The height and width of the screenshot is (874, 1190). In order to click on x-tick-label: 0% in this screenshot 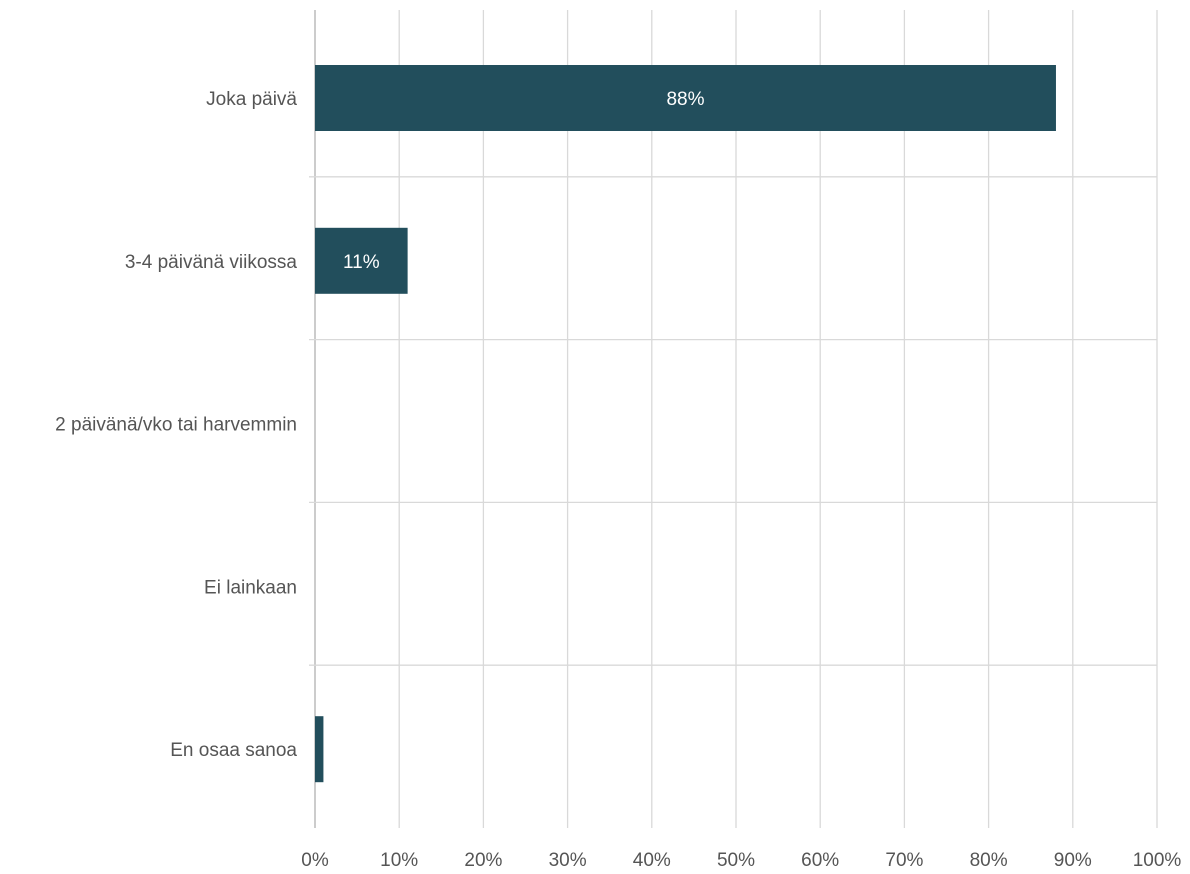, I will do `click(315, 860)`.